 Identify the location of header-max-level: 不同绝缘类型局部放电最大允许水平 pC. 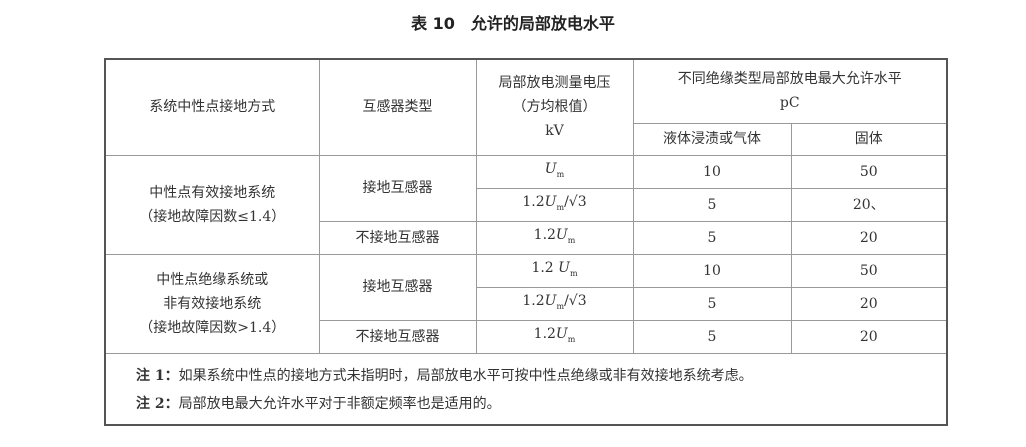
(790, 91).